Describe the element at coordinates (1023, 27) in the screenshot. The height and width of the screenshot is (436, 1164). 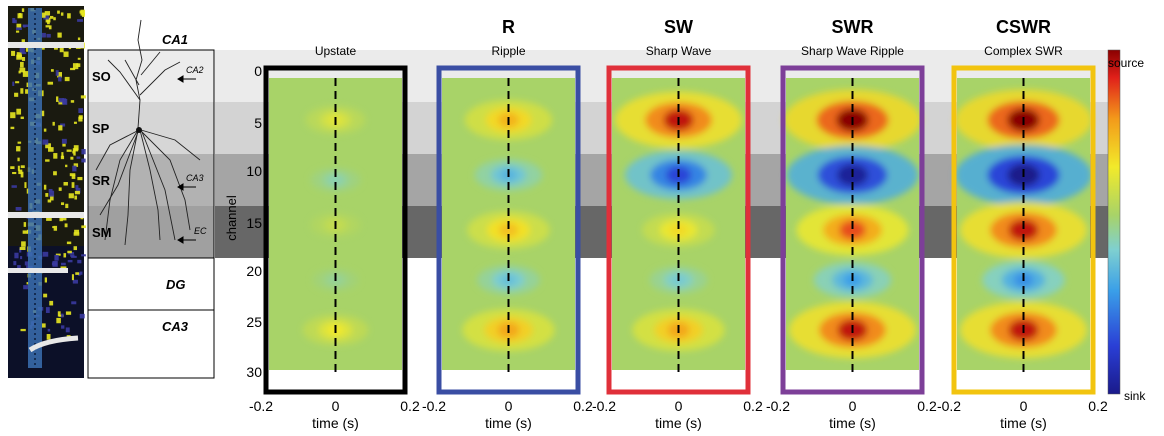
I see `panel-title: CSWR` at that location.